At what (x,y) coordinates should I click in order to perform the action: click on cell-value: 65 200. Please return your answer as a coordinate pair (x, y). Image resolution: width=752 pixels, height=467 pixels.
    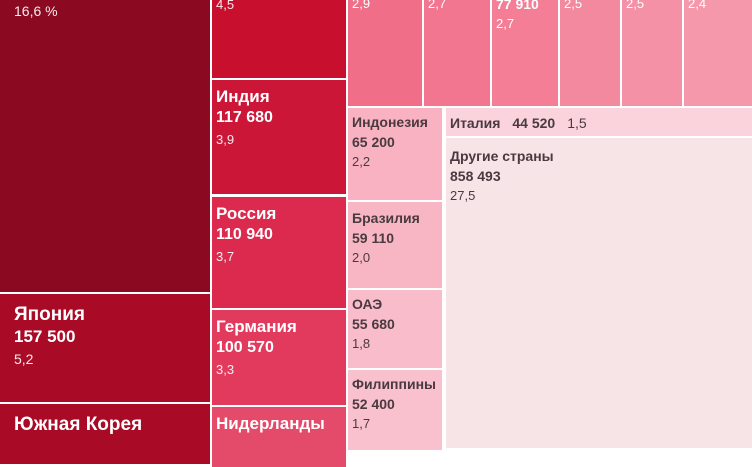
    Looking at the image, I should click on (373, 142).